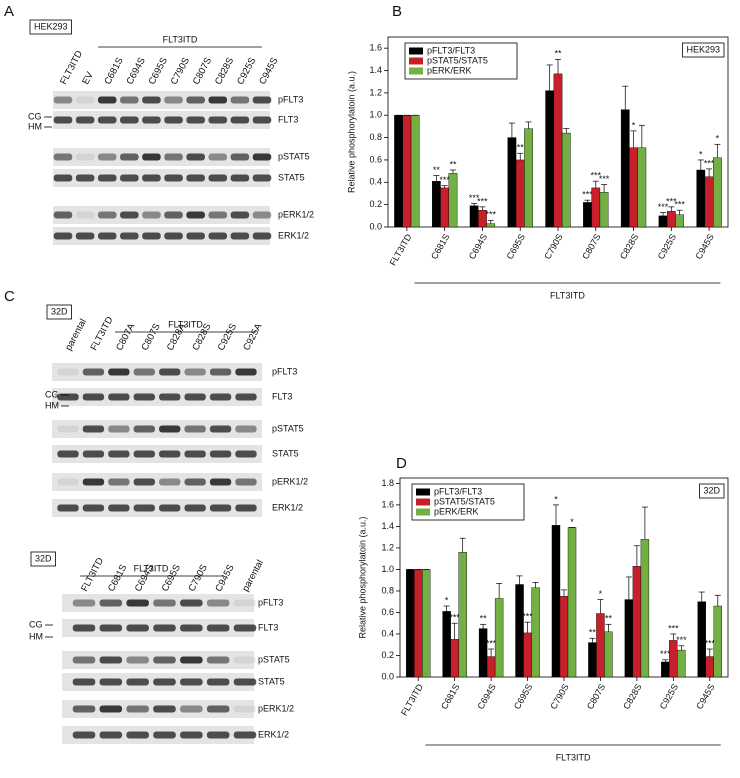 The image size is (740, 778). Describe the element at coordinates (113, 71) in the screenshot. I see `lane-label: C681S` at that location.